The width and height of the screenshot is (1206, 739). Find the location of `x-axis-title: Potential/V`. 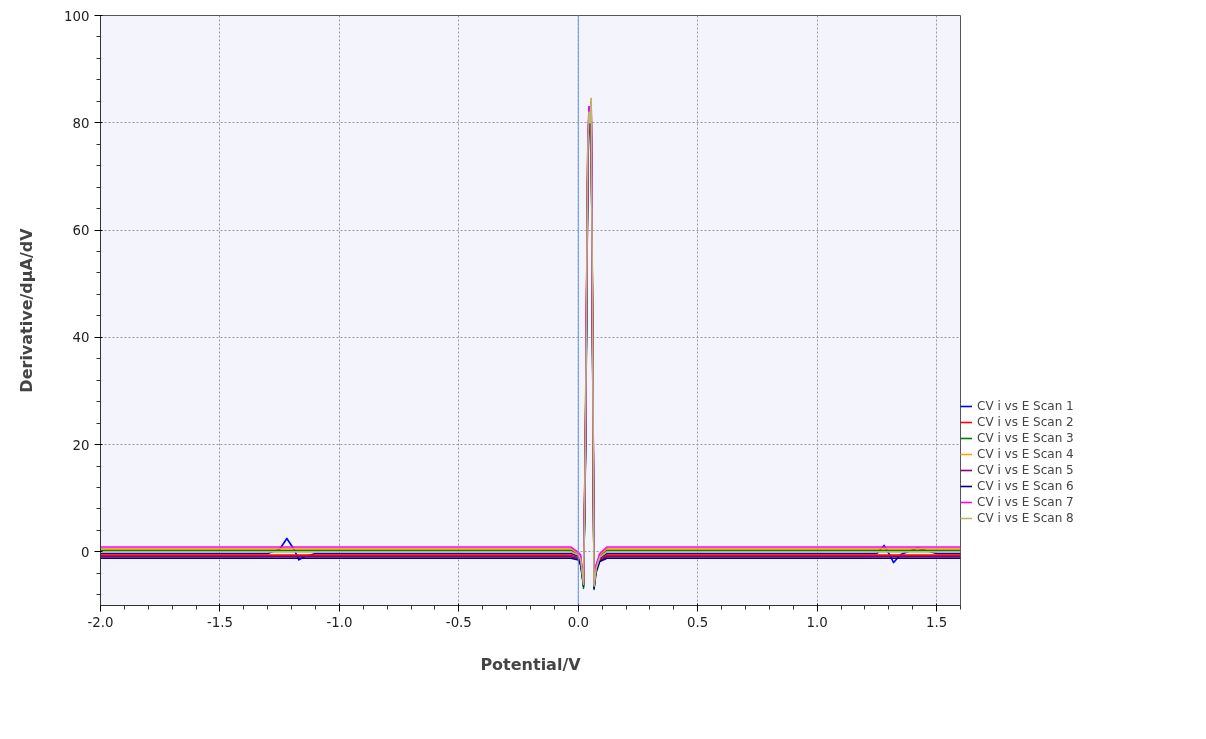

x-axis-title: Potential/V is located at coordinates (531, 664).